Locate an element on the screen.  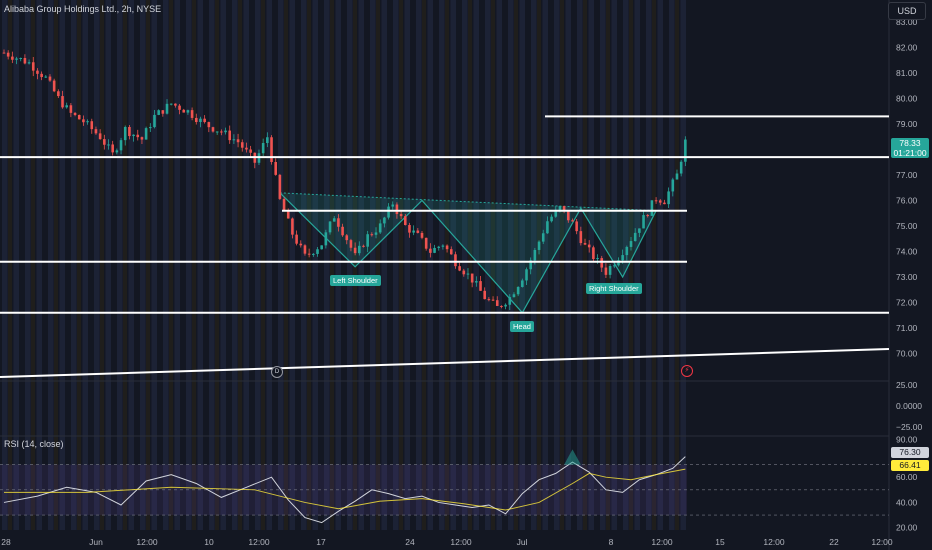
price-tick-label: 80.00 is located at coordinates (907, 99).